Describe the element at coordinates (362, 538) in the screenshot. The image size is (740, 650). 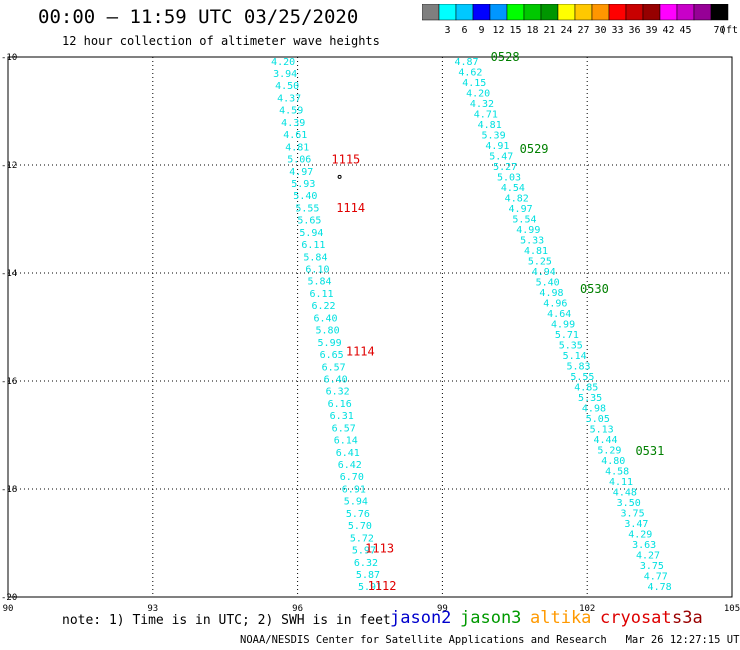
I see `wave-height-value: 5.72` at that location.